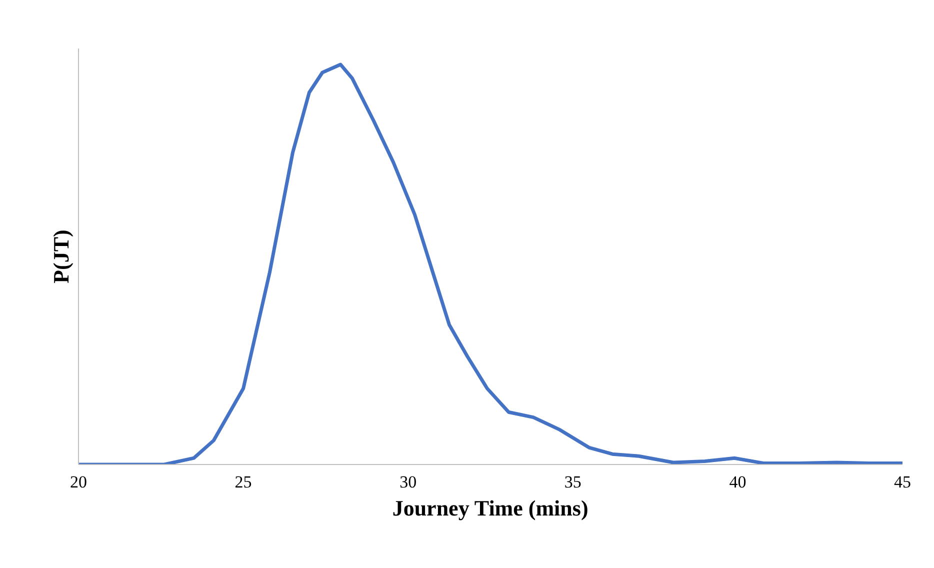  Describe the element at coordinates (490, 508) in the screenshot. I see `x-axis-title: Journey Time (mins)` at that location.